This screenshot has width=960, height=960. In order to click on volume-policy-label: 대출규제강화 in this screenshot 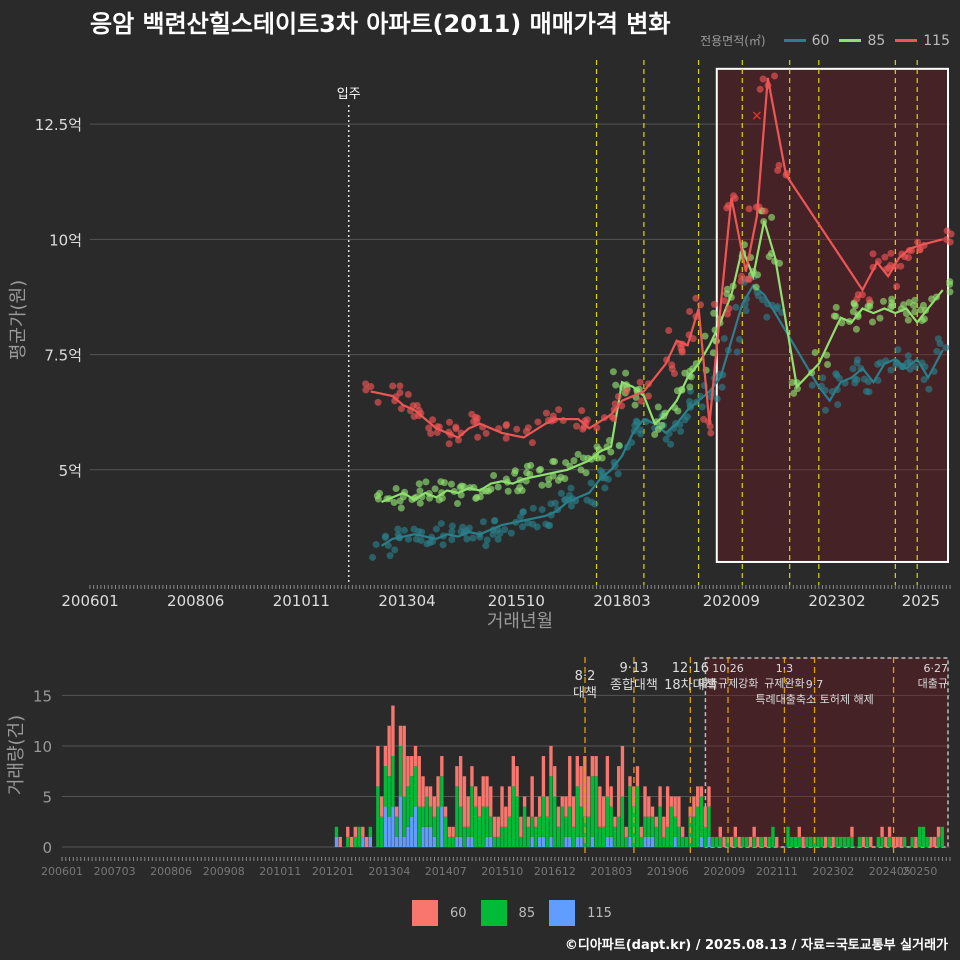, I will do `click(728, 683)`.